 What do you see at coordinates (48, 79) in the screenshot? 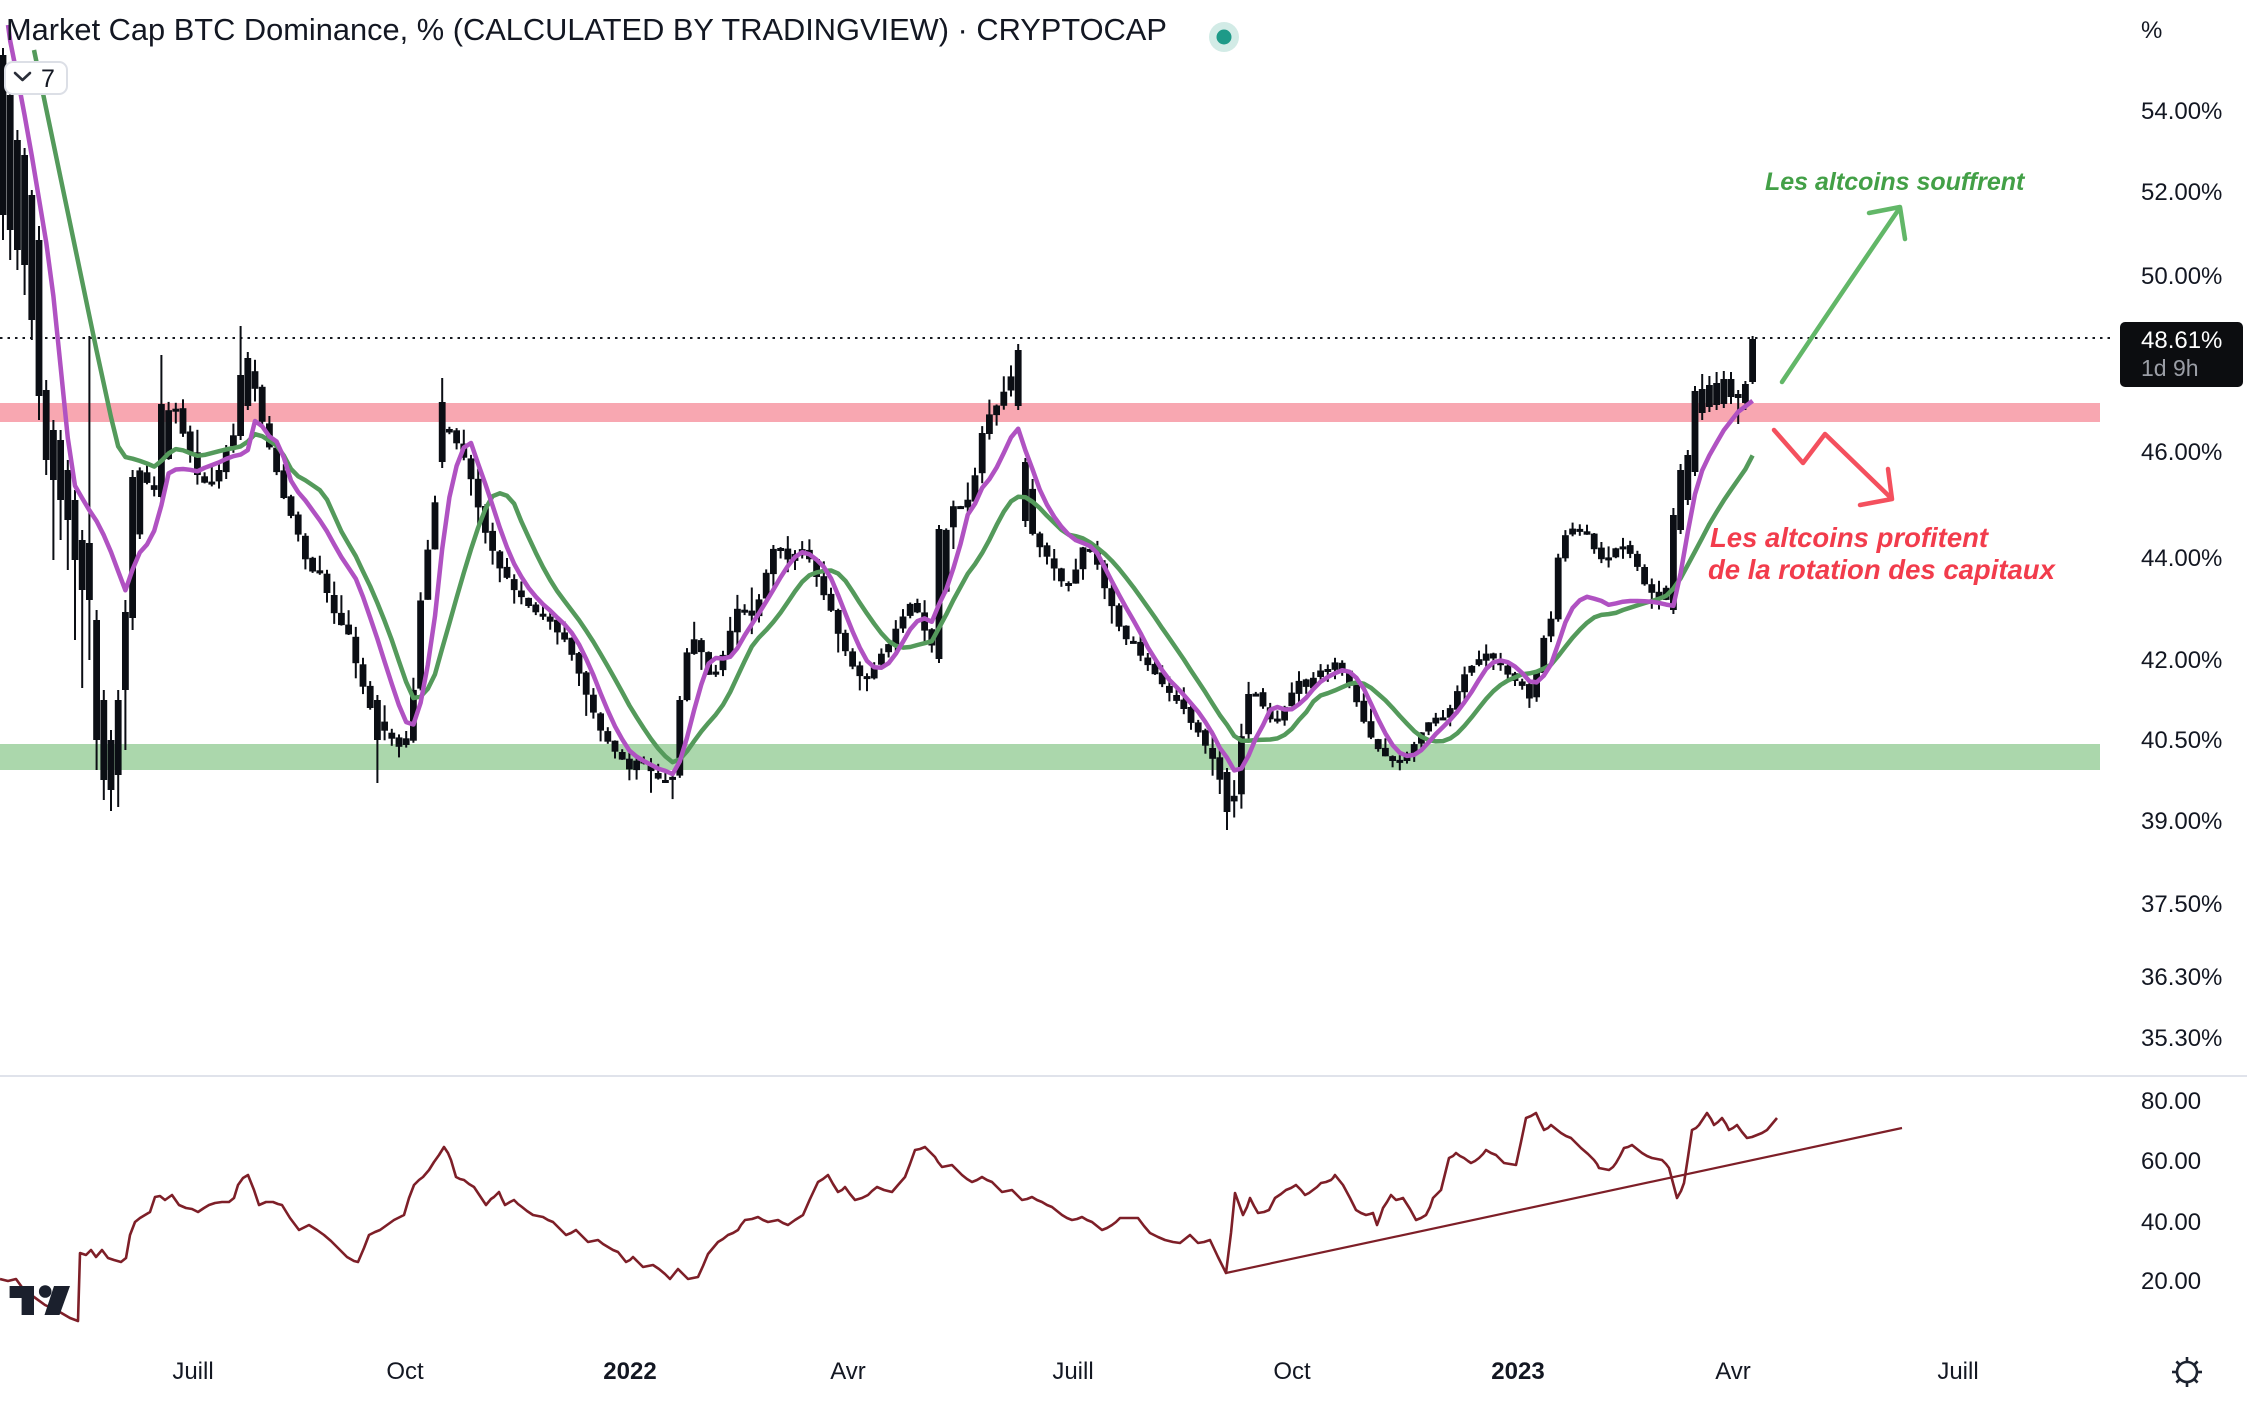
I see `svg-text: 7` at bounding box center [48, 79].